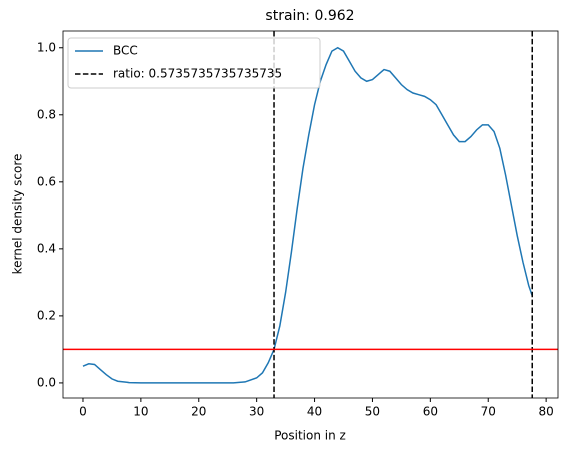  I want to click on y-tick-label: 0.6, so click(46, 181).